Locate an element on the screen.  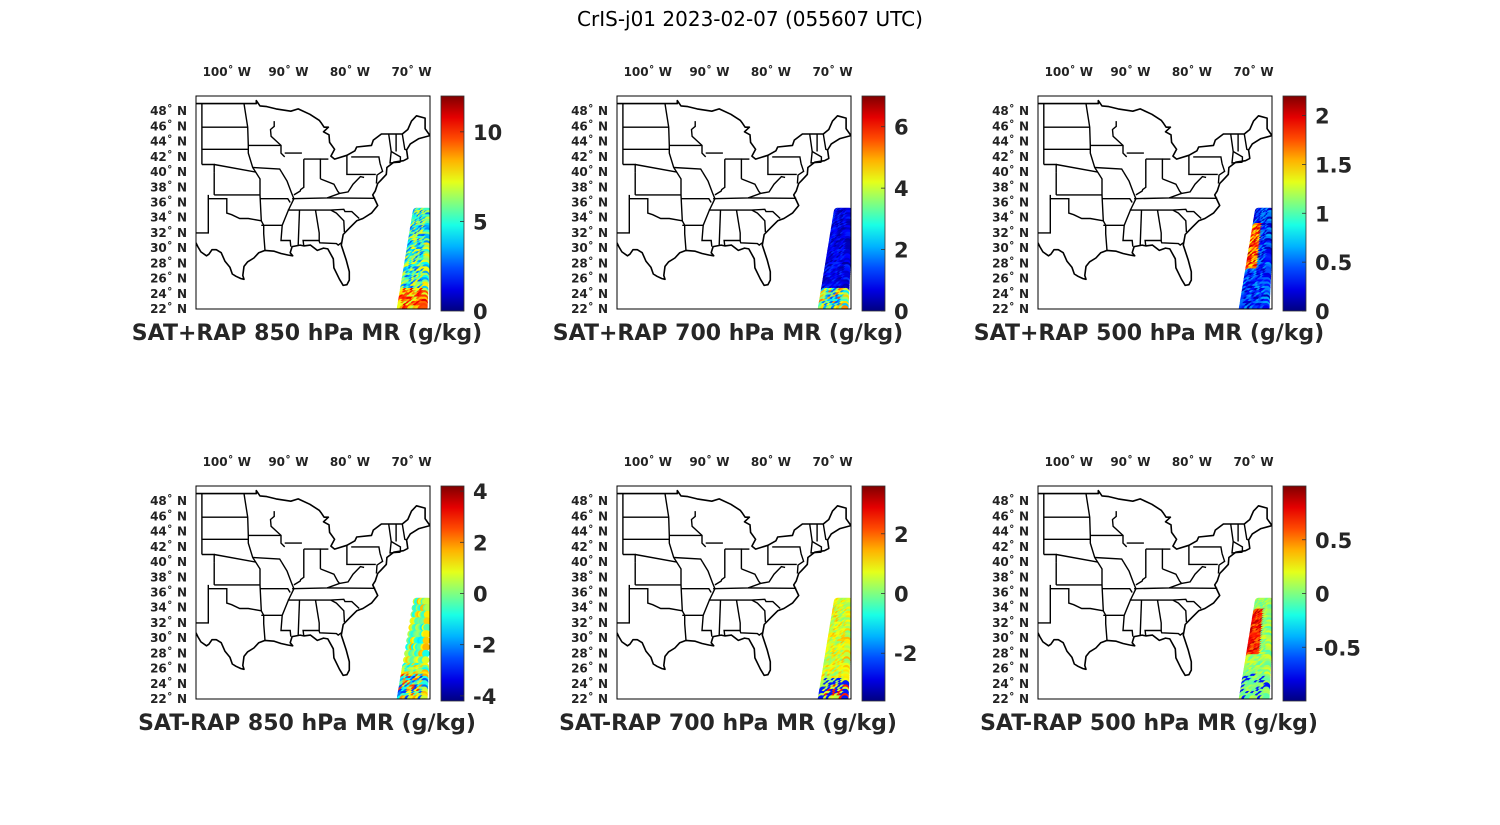
colorbar-tick-label: 1.5 is located at coordinates (1333, 165).